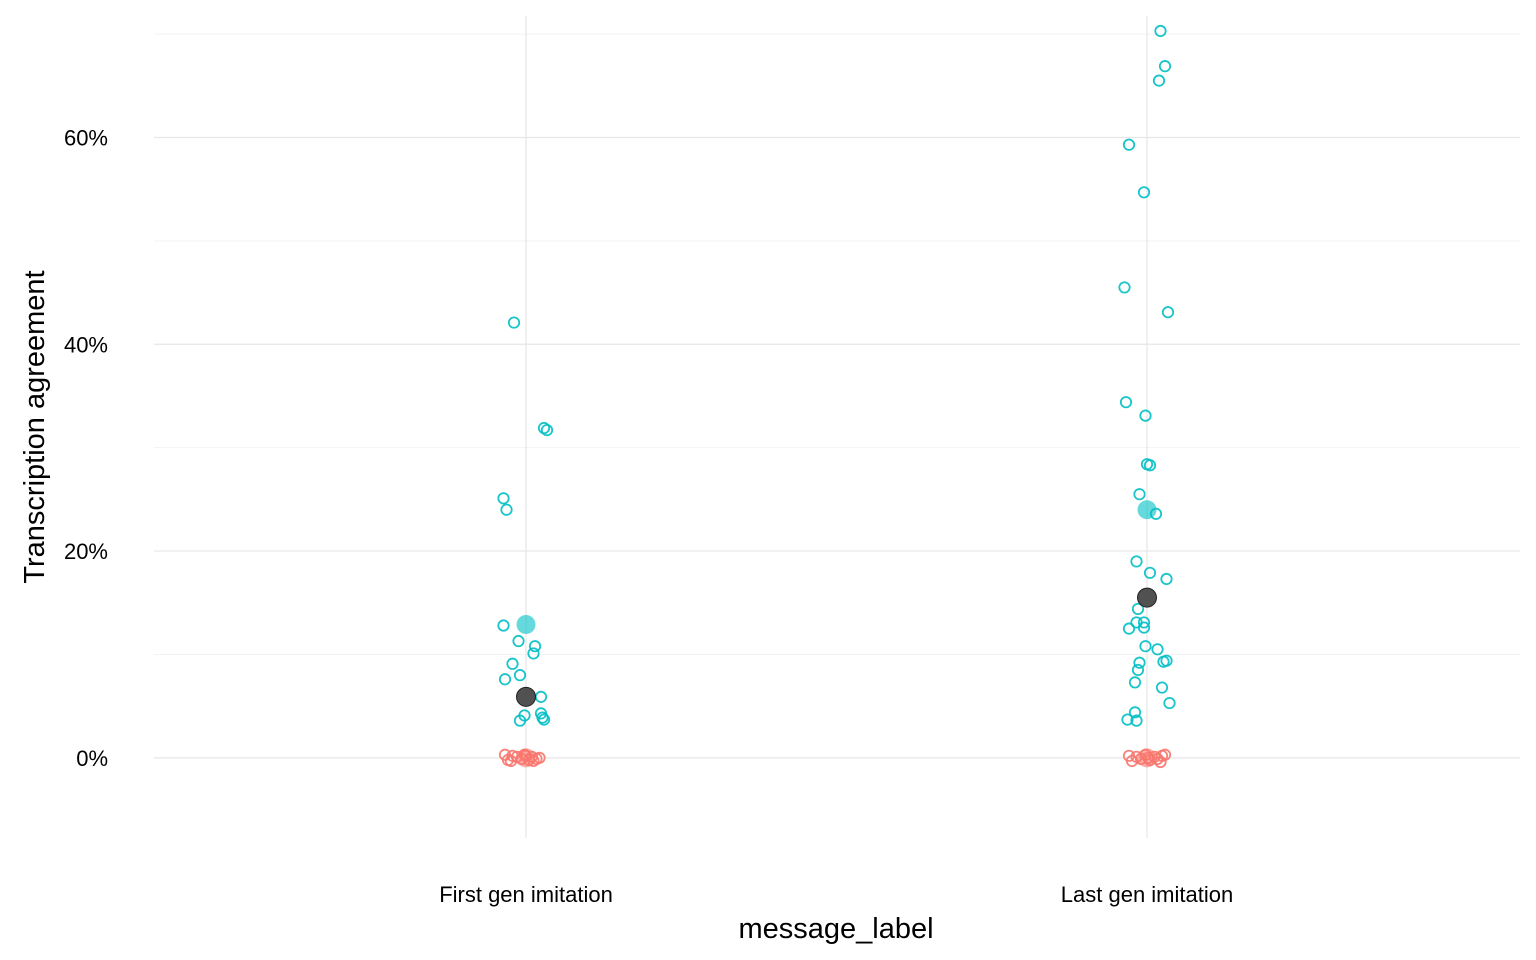 The image size is (1536, 960). What do you see at coordinates (86, 344) in the screenshot?
I see `y-tick-label: 40%` at bounding box center [86, 344].